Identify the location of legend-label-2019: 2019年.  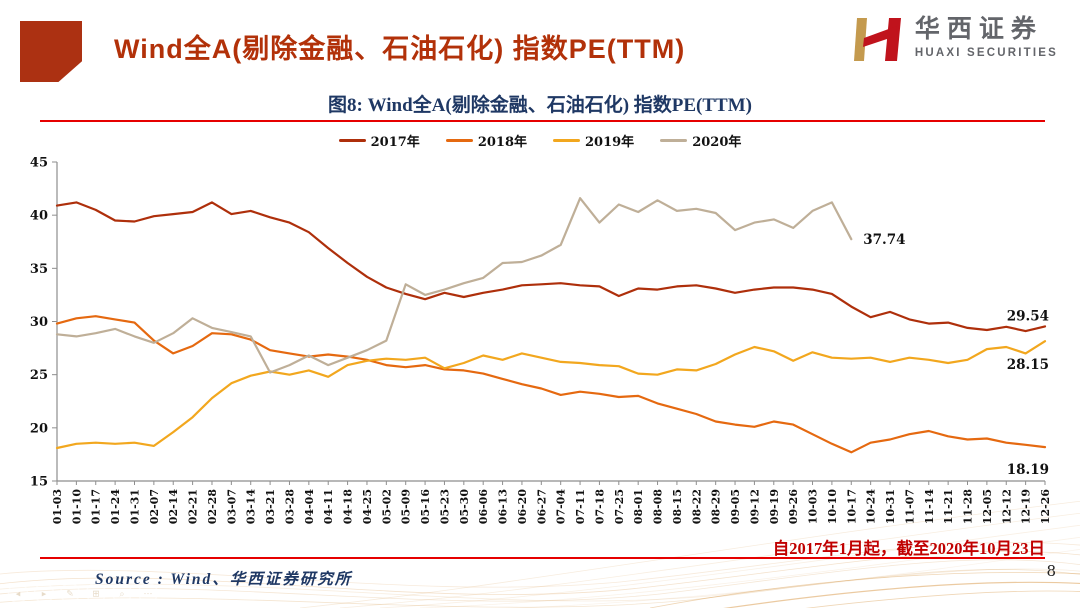
(610, 142).